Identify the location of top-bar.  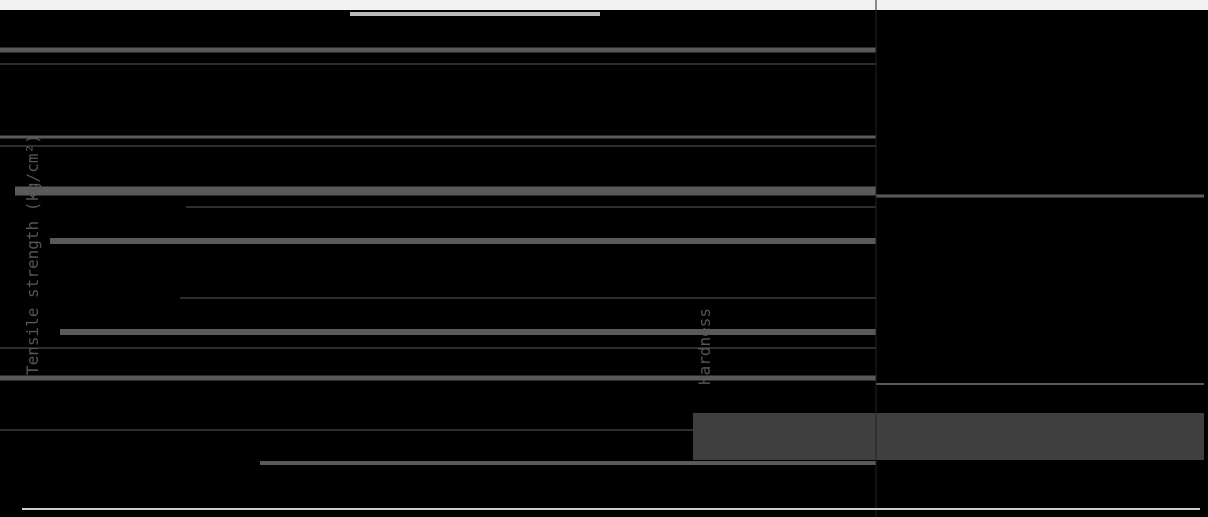
(475, 14).